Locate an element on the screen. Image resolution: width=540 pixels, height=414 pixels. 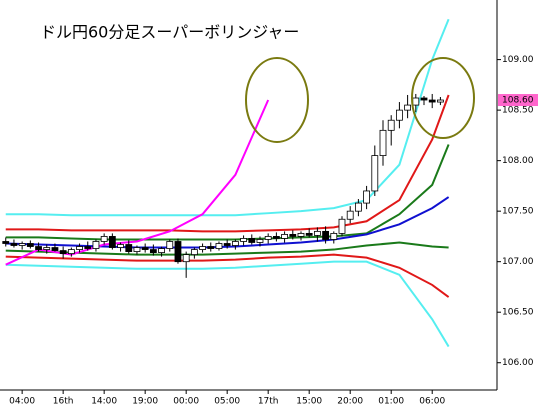
last-price-box is located at coordinates (518, 100).